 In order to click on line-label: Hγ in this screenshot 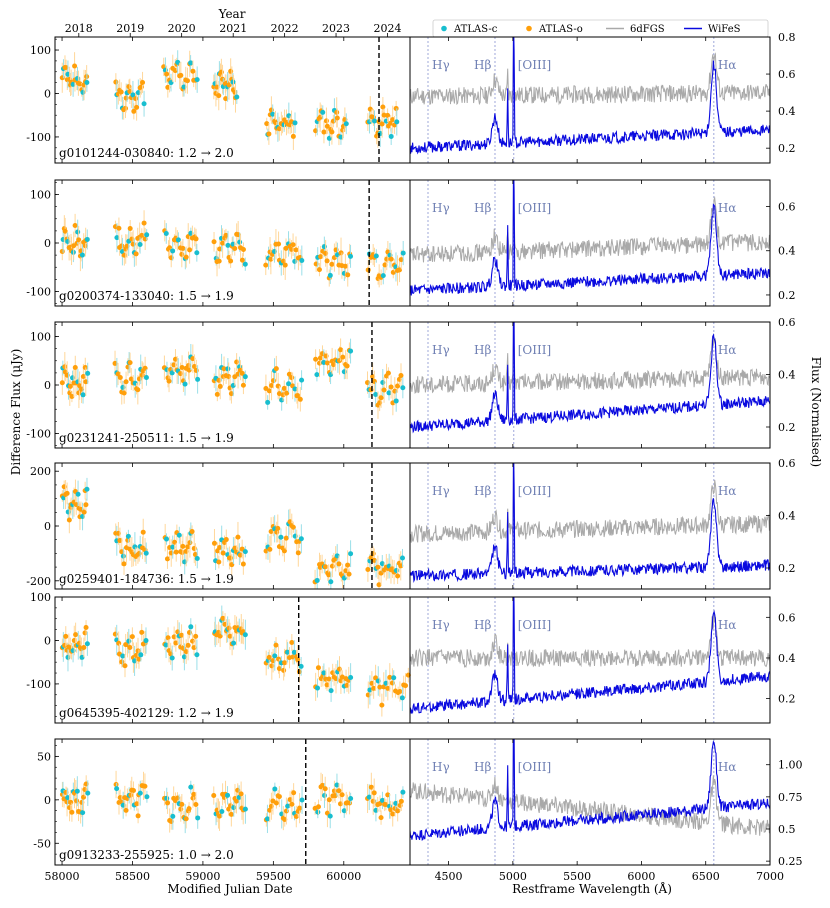, I will do `click(441, 491)`.